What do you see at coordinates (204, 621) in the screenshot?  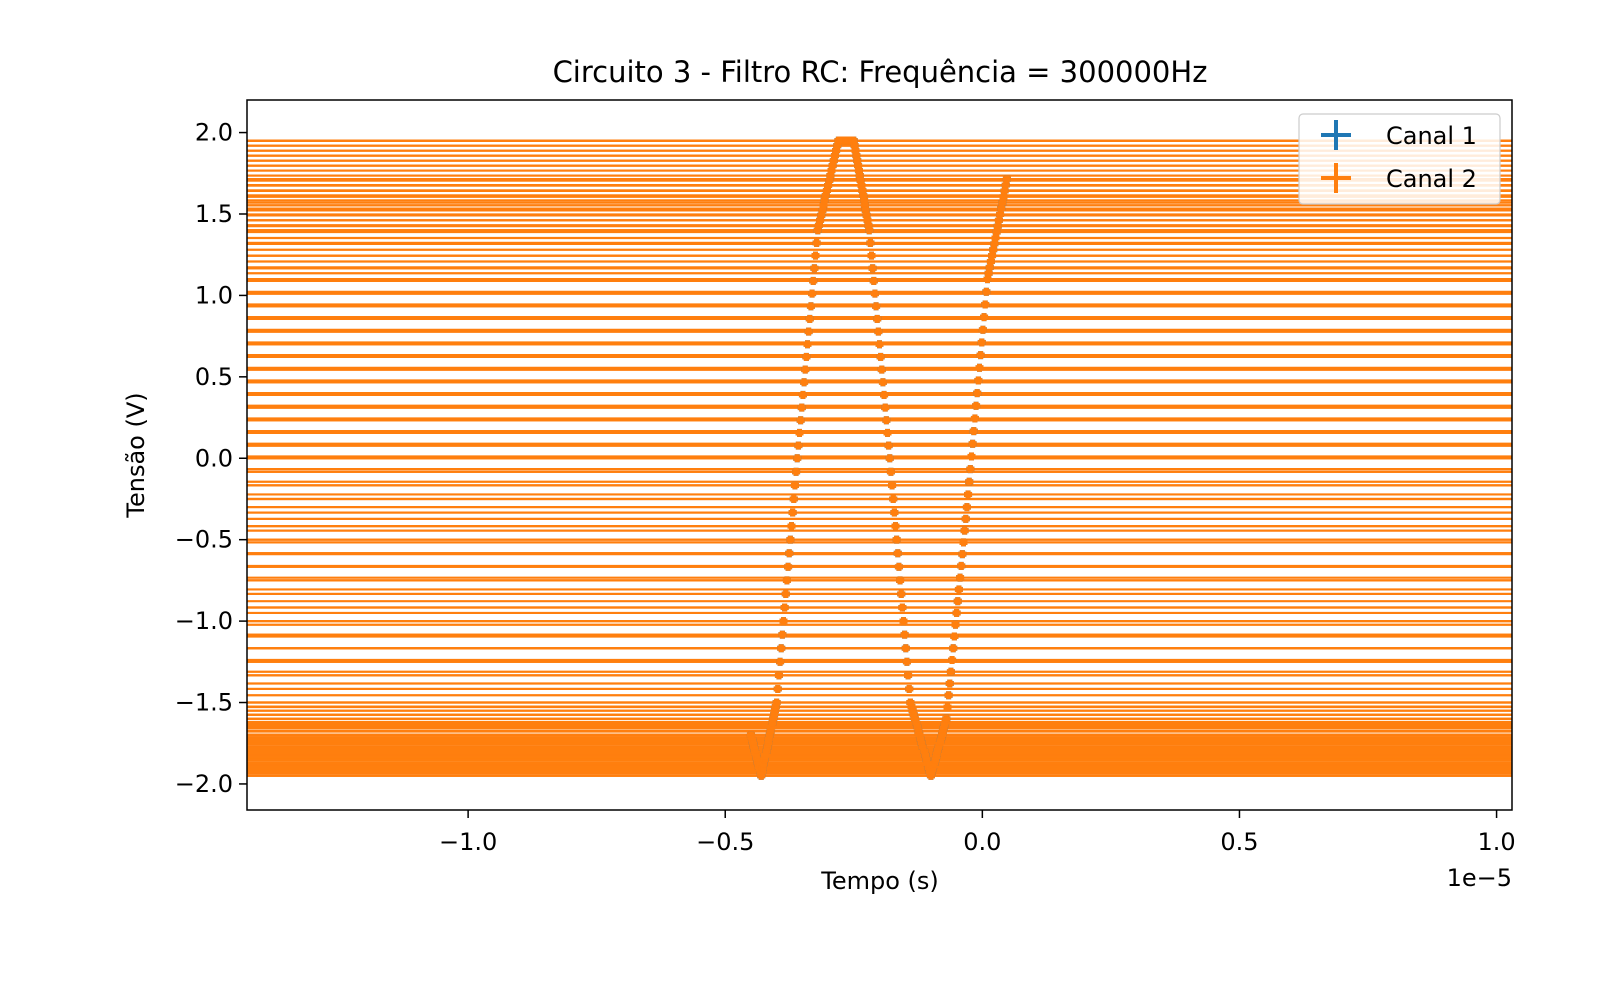 I see `y-tick-label: −1.0` at bounding box center [204, 621].